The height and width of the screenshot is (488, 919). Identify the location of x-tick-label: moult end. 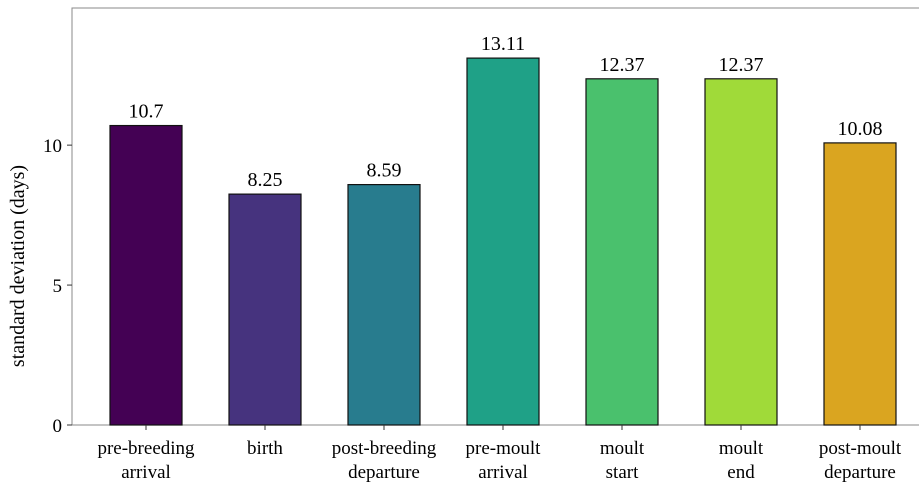
(741, 460).